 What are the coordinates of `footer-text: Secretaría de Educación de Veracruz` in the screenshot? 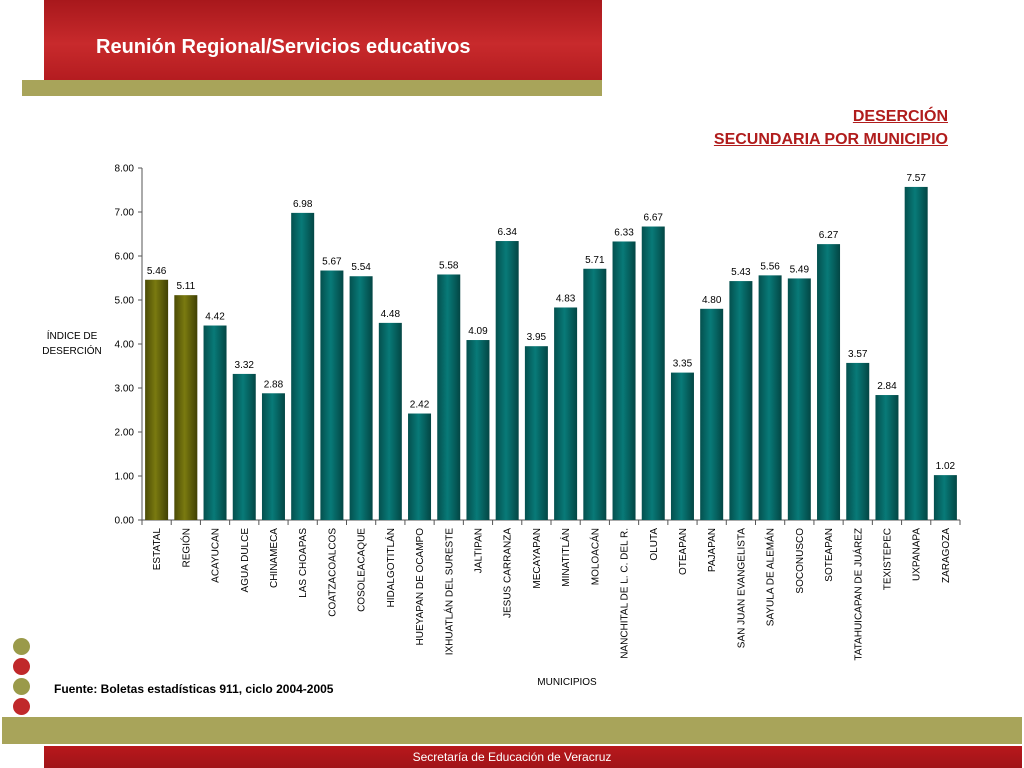 It's located at (512, 757).